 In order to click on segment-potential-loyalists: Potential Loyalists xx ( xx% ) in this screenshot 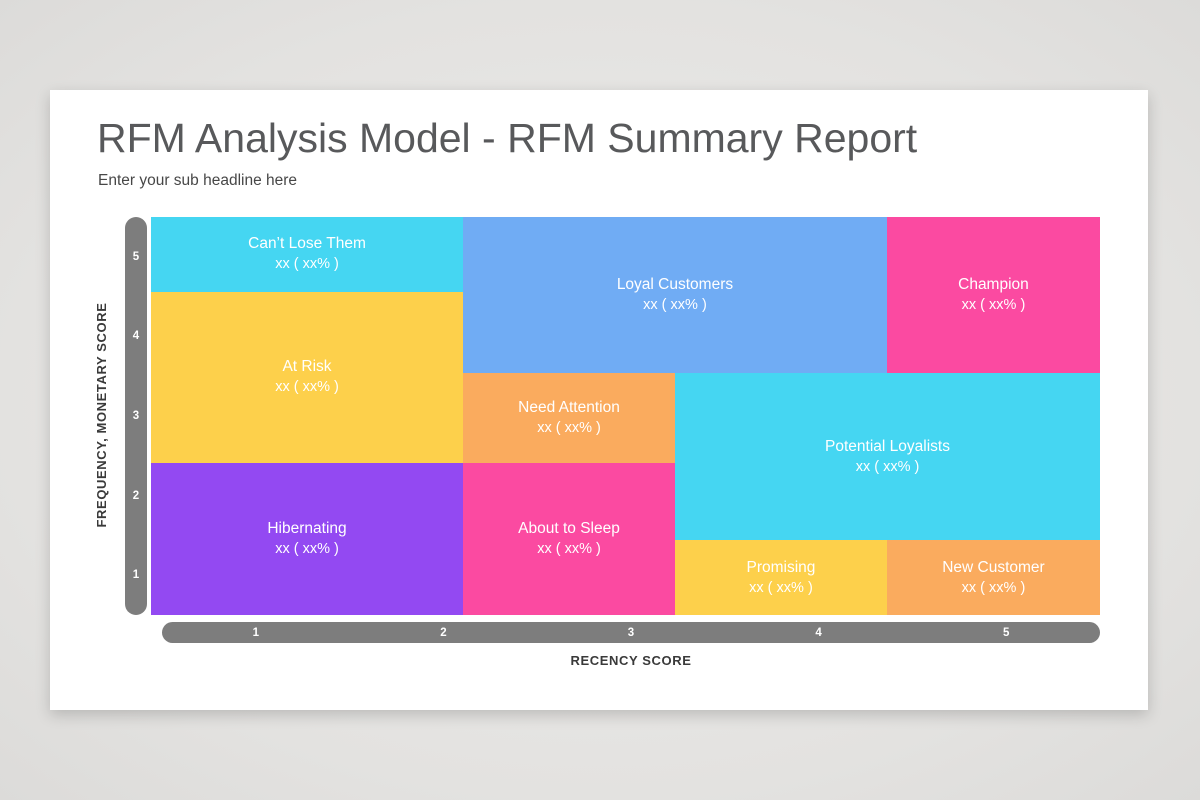, I will do `click(887, 457)`.